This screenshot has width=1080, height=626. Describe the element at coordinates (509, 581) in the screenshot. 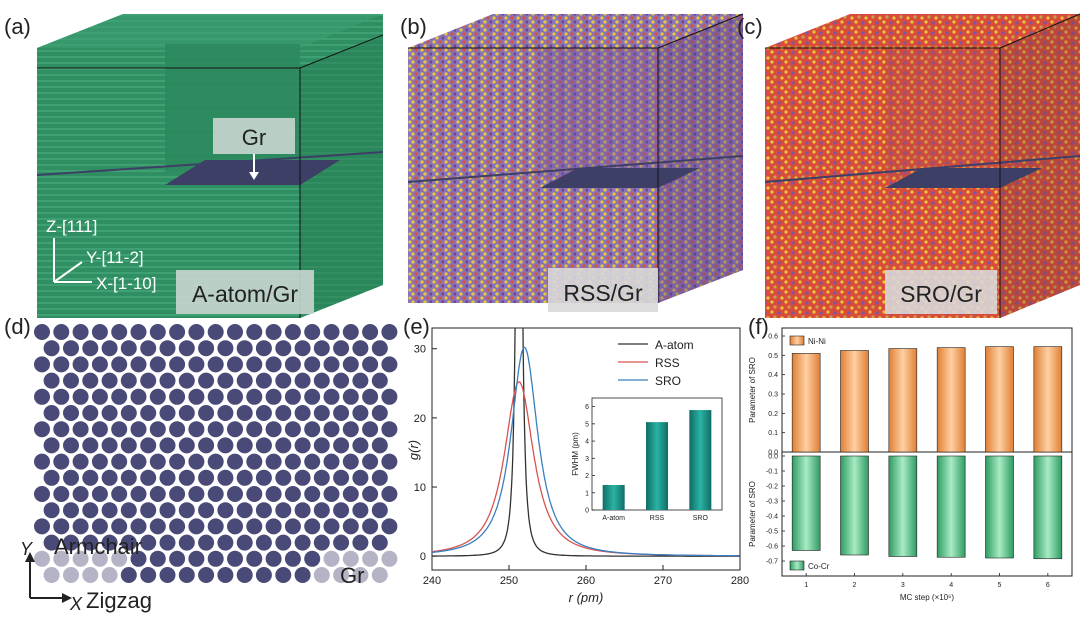

I see `e-x-tick-label: 250` at that location.